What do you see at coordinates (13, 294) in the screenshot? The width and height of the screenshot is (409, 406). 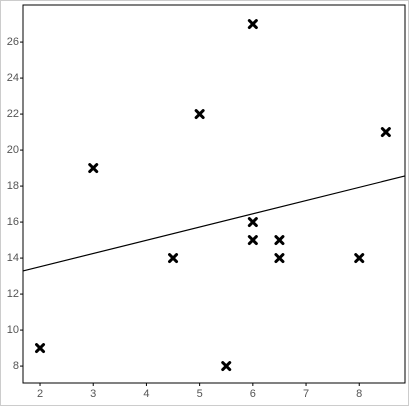 I see `y-tick-label: 12` at bounding box center [13, 294].